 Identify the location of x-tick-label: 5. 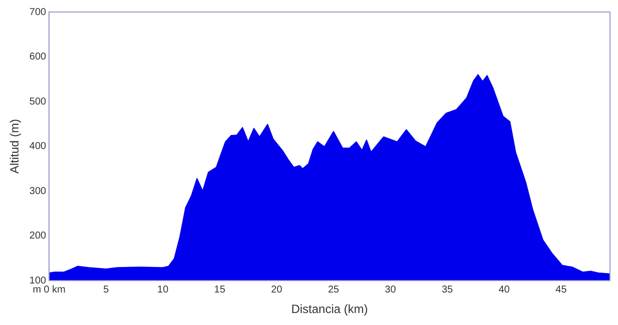
(106, 290).